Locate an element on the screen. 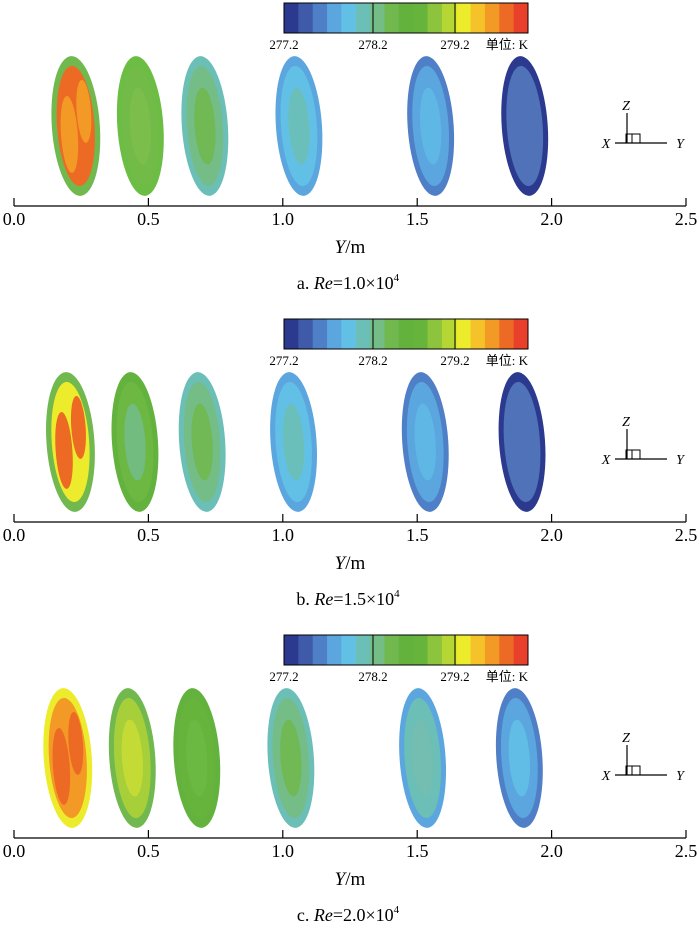 The image size is (700, 930). x-tick-label: 0.0 is located at coordinates (14, 535).